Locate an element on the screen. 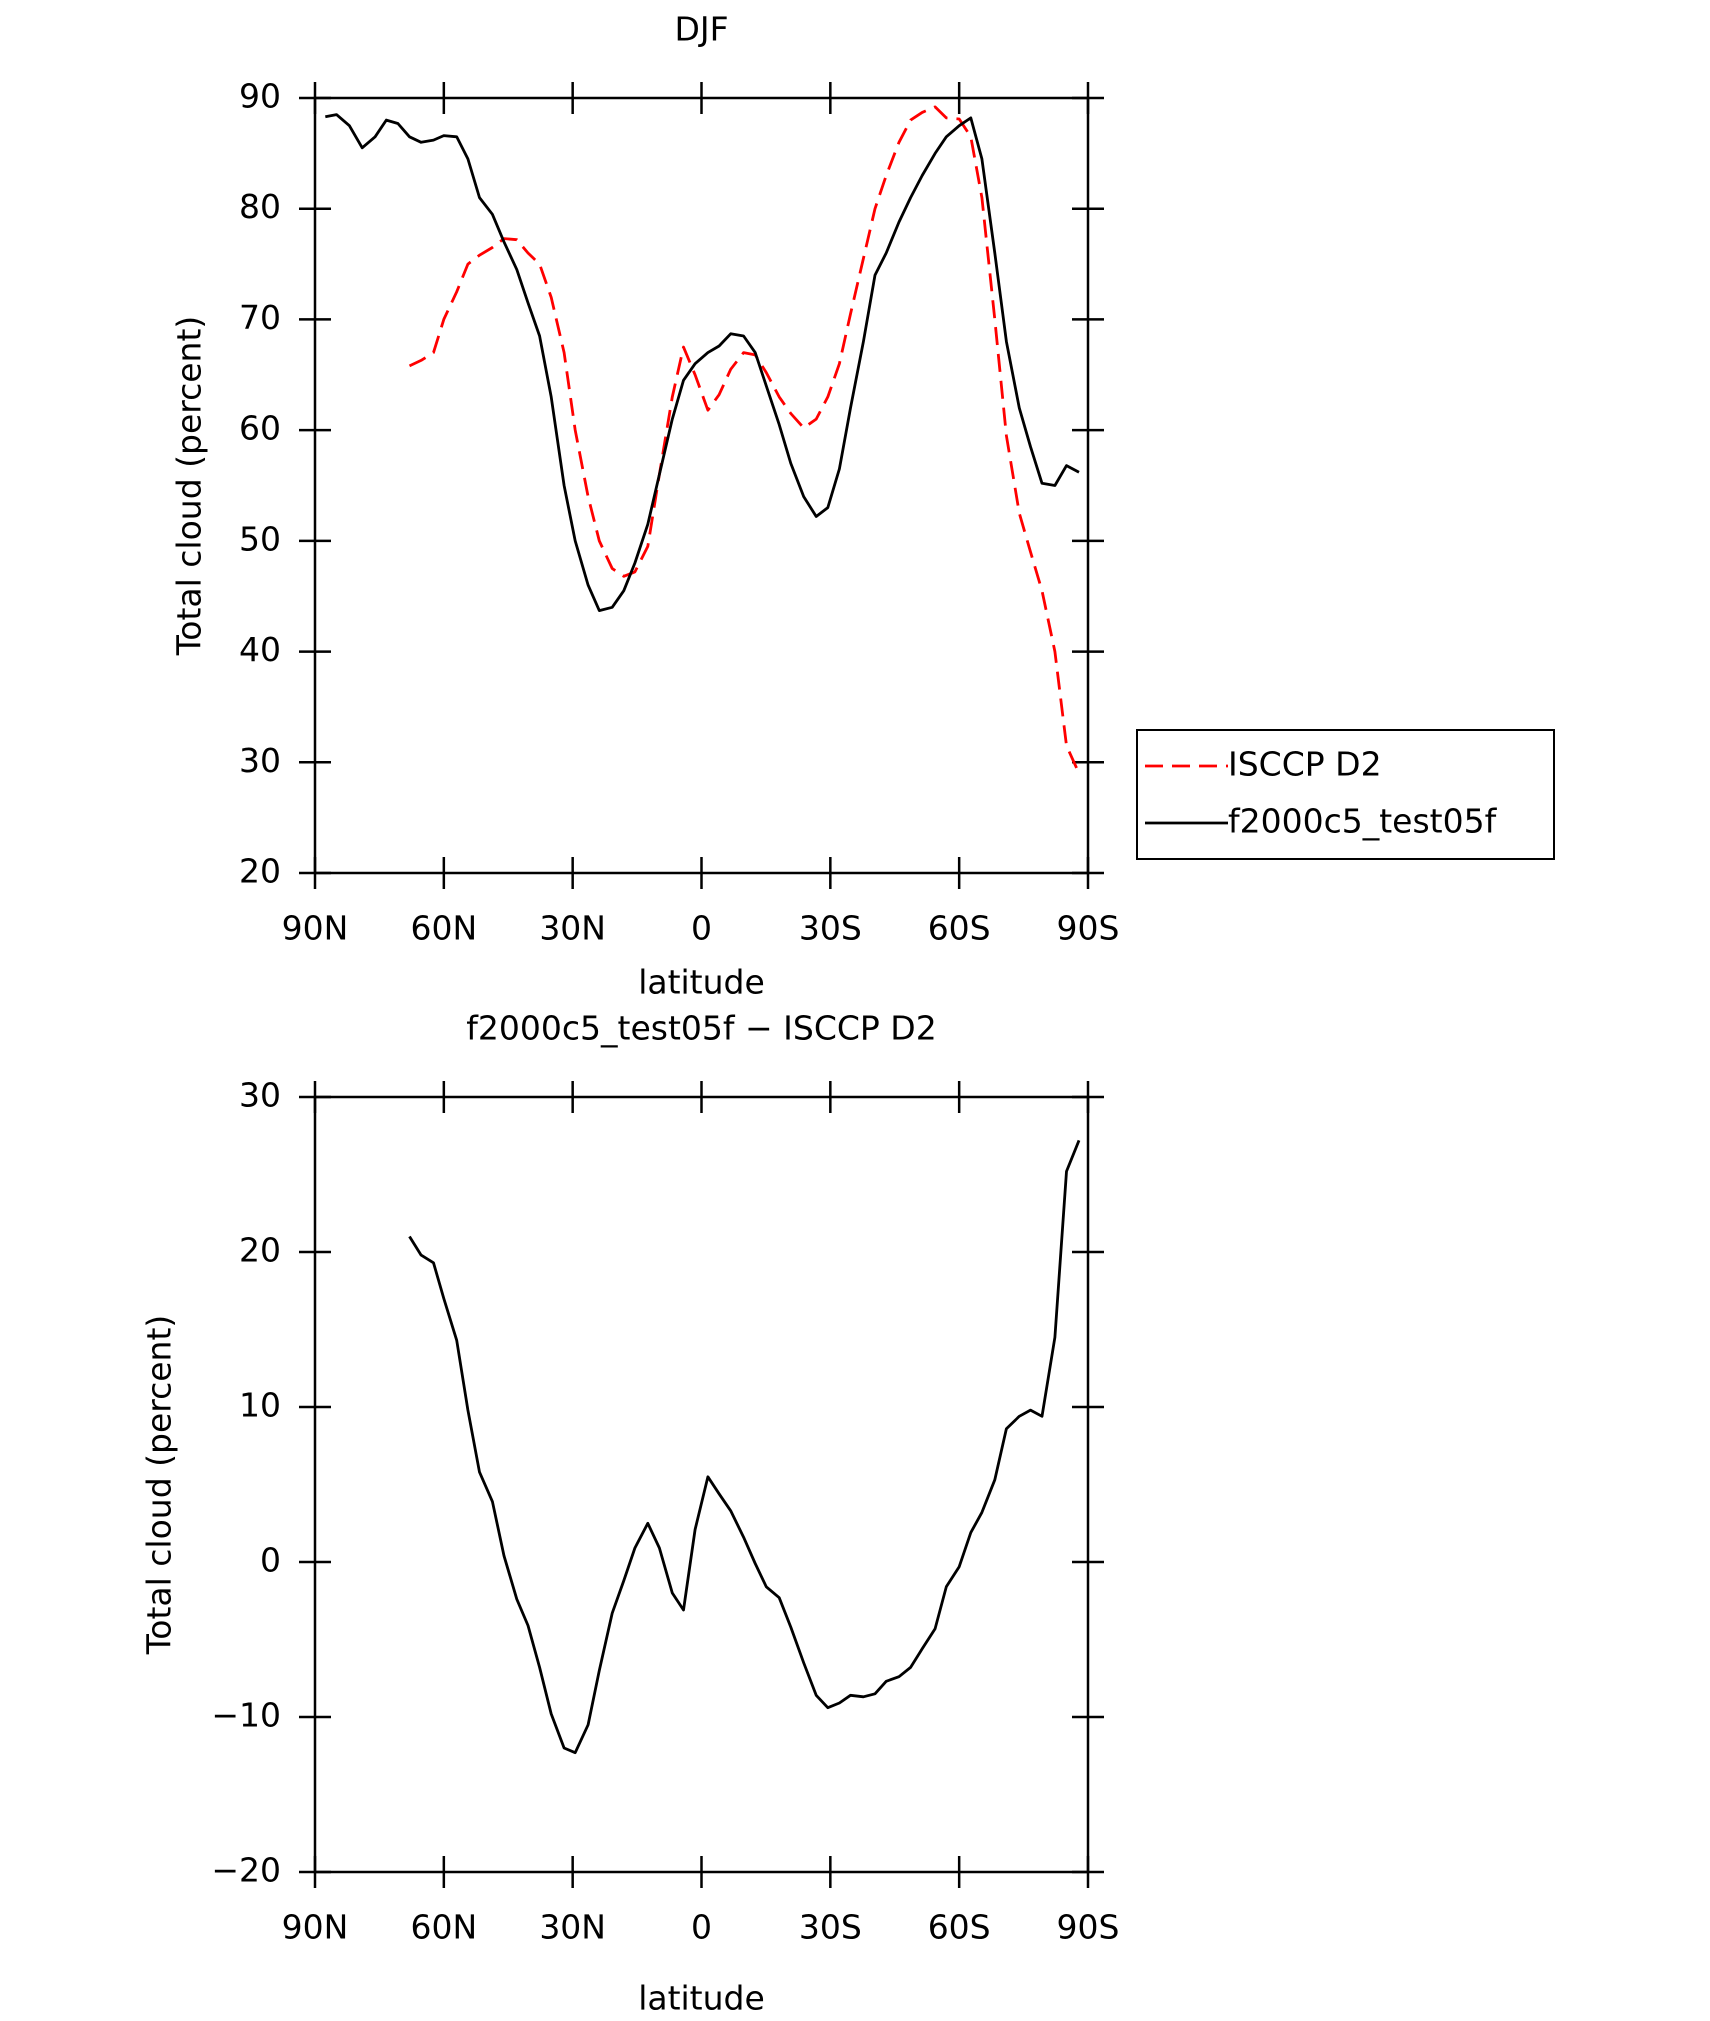  y-tick-label: 50 is located at coordinates (260, 538).